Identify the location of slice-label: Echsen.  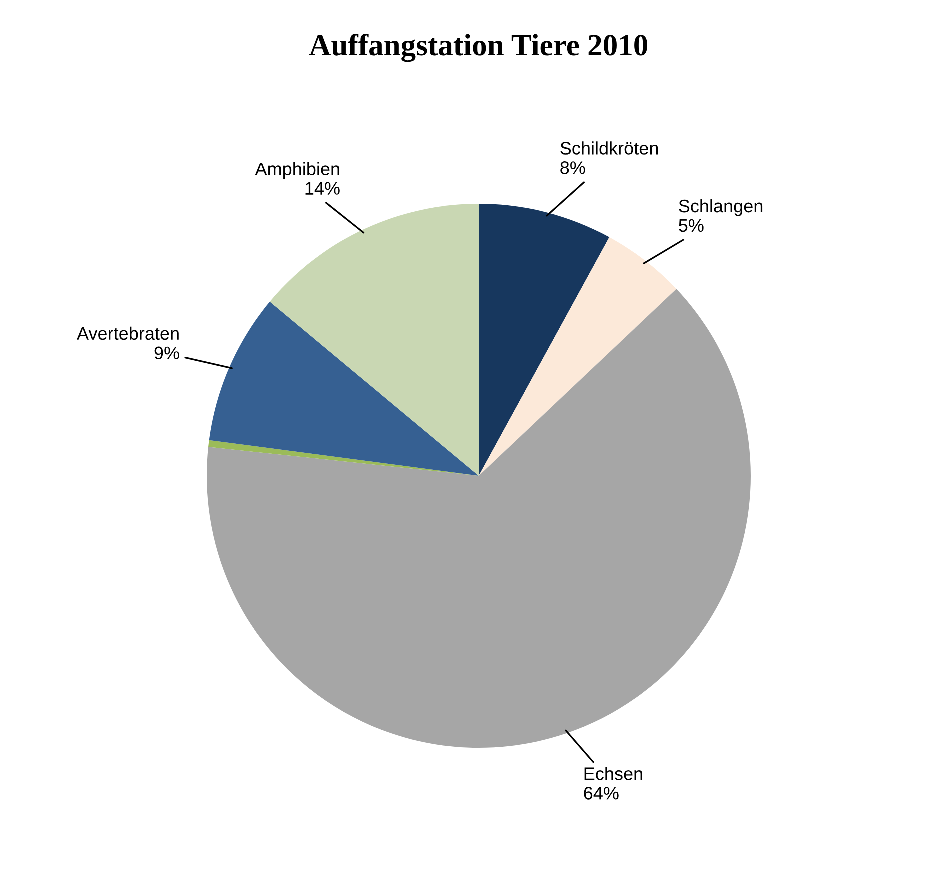
(613, 773).